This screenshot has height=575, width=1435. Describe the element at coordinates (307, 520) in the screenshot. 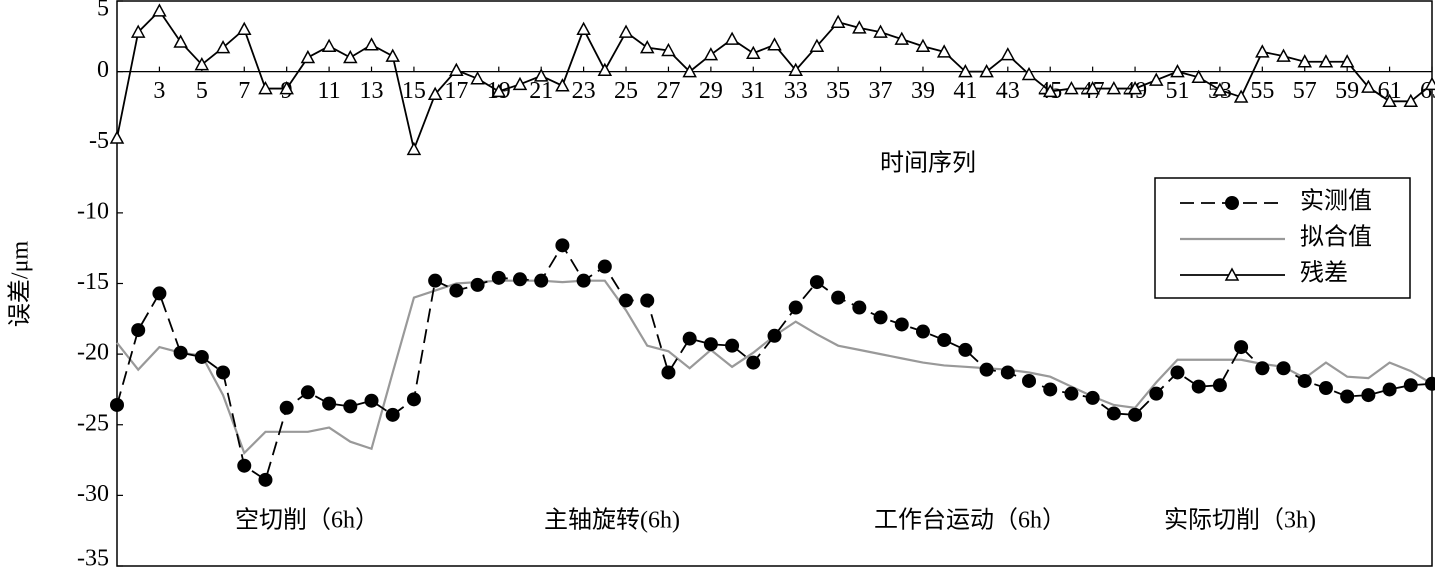

I see `annotation: 空切削（6h）` at that location.